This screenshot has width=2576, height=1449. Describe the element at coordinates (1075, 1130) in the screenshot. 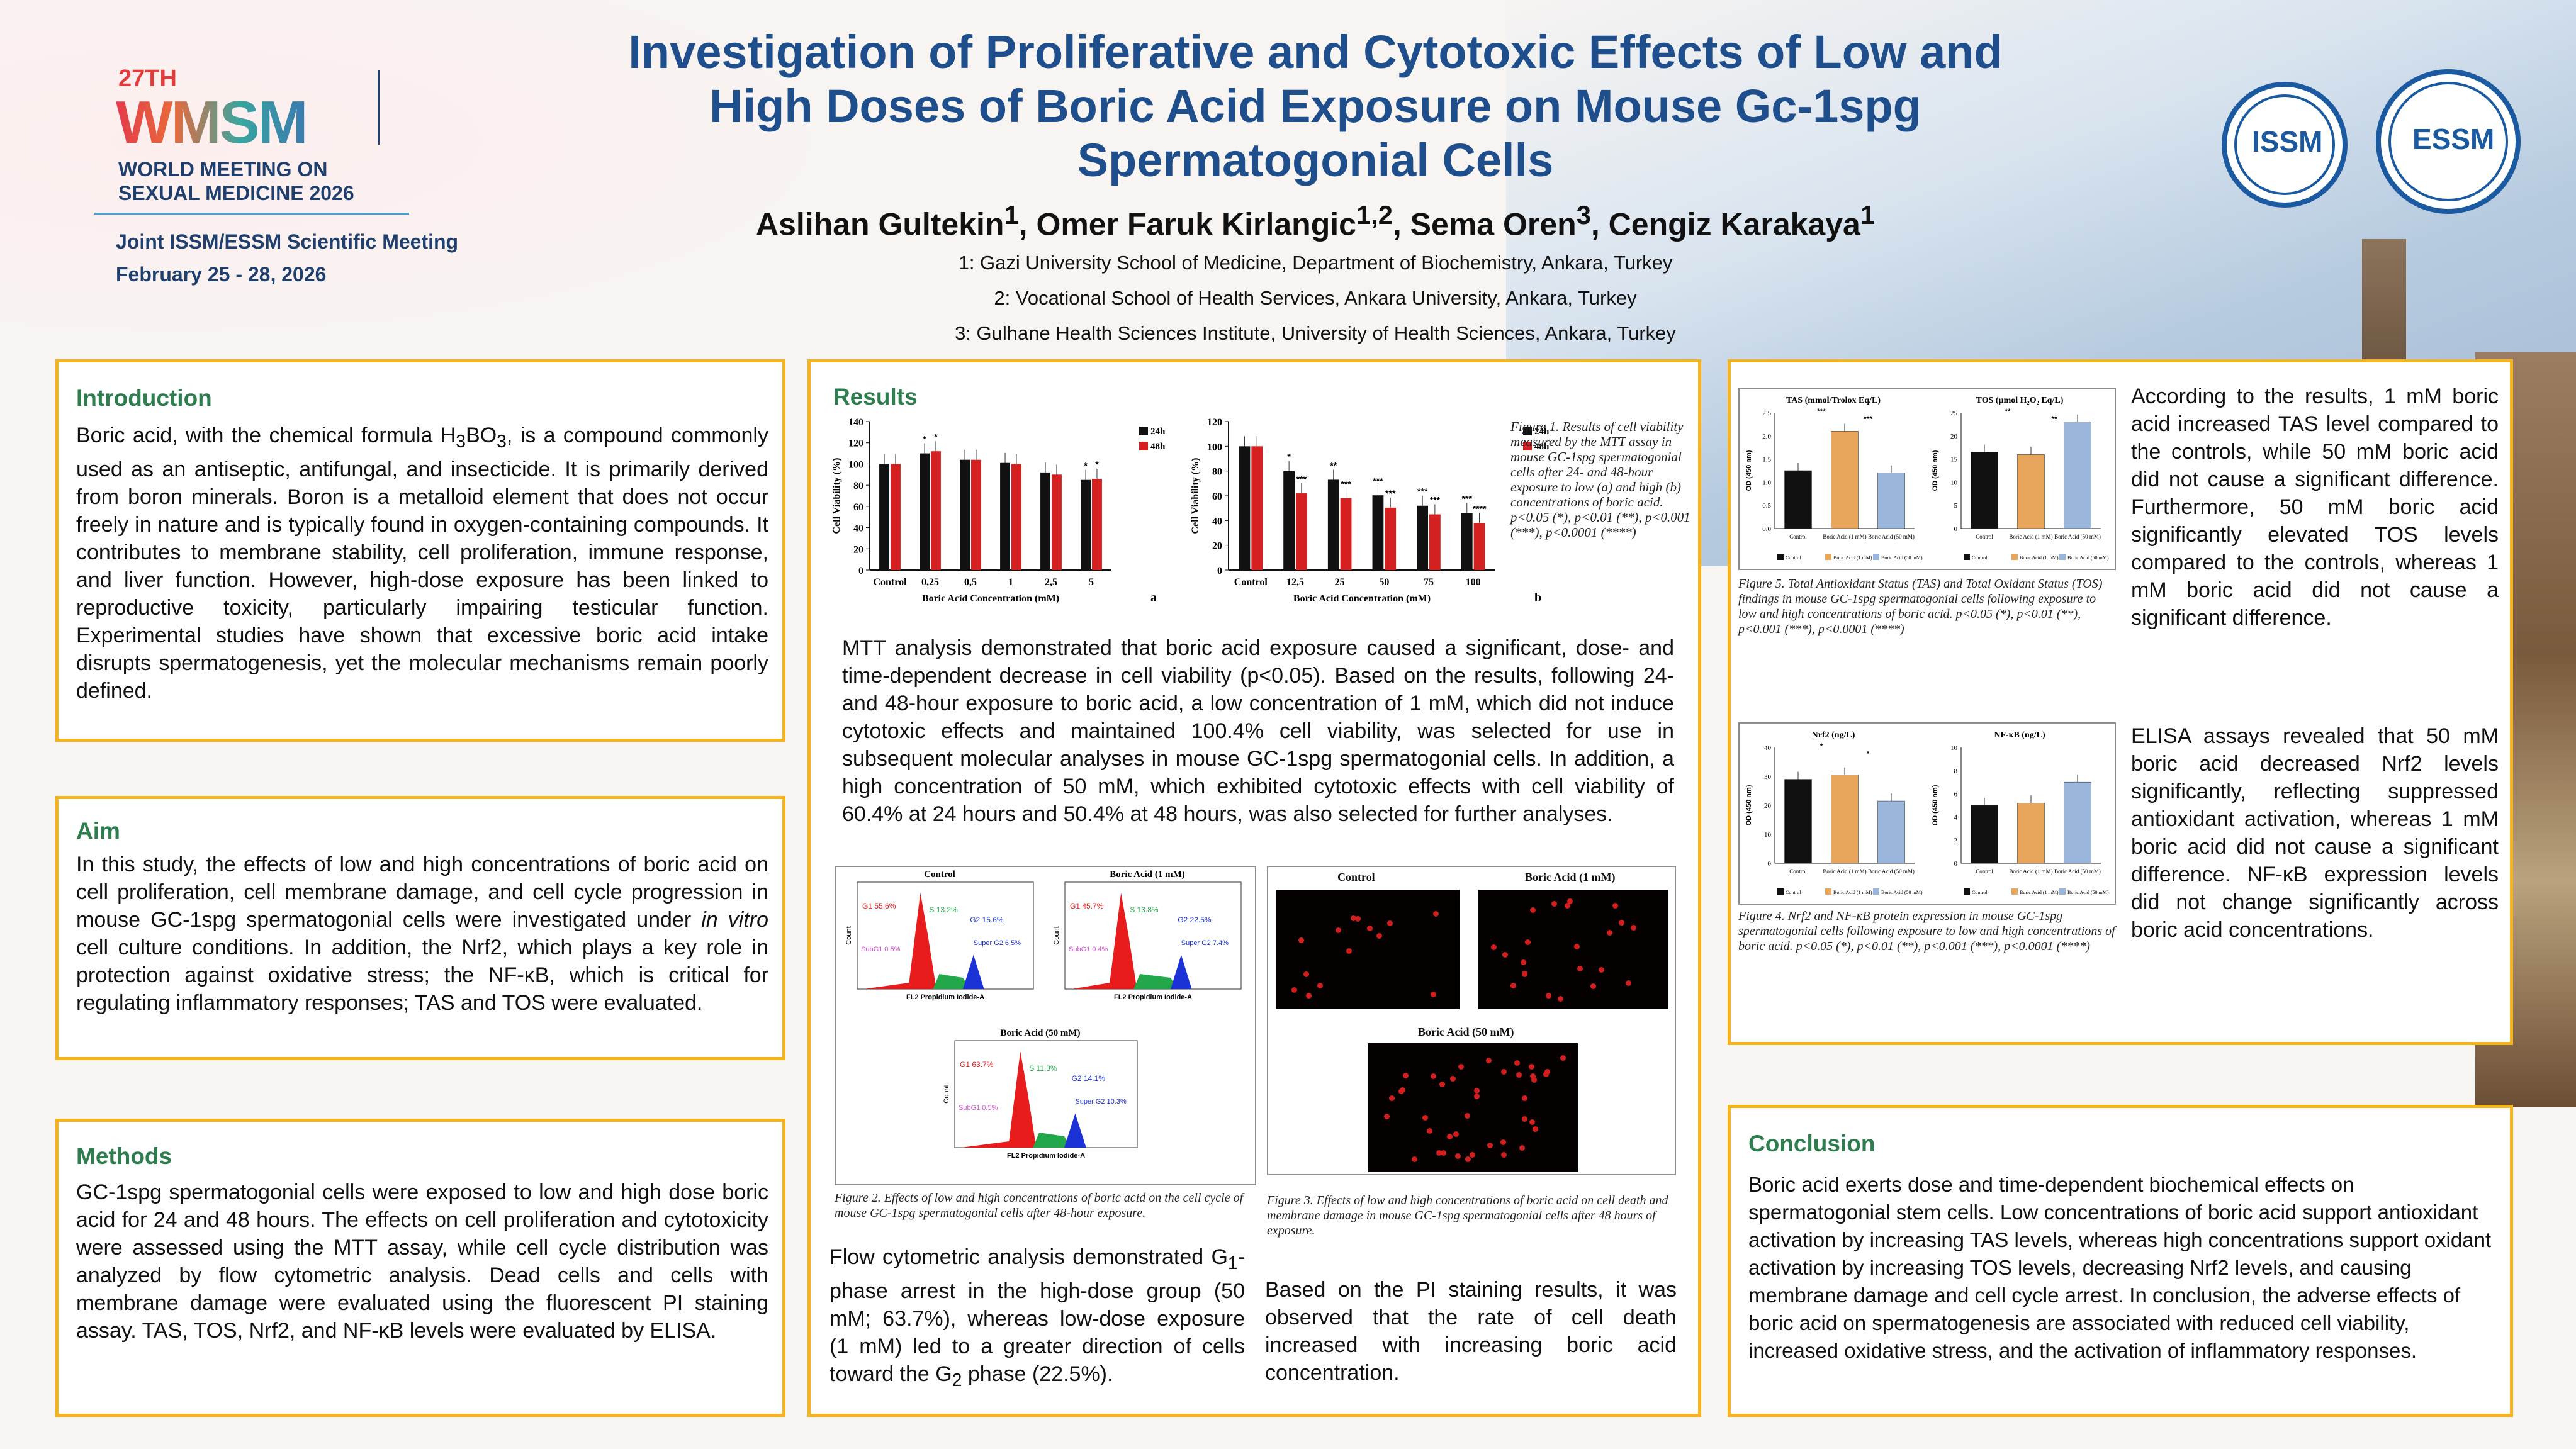

I see `g2-peak` at that location.